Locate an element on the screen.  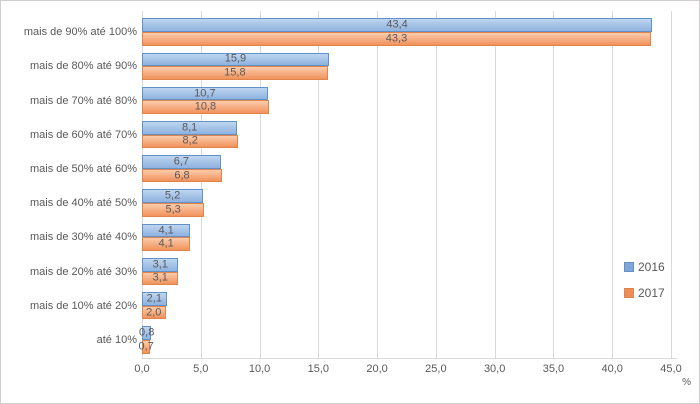
bar-value-label: 5,3 is located at coordinates (173, 209).